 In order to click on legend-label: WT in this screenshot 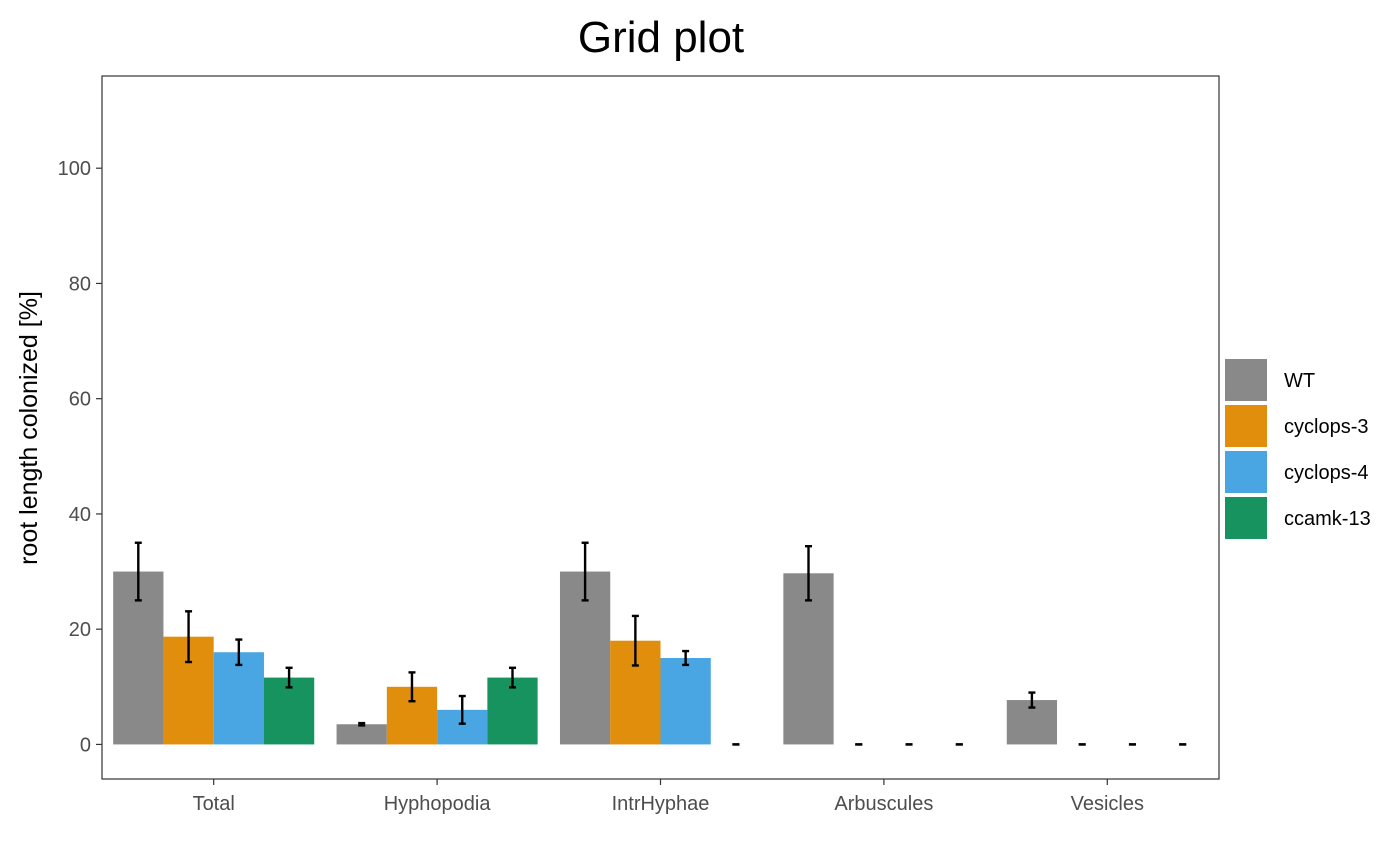, I will do `click(1299, 381)`.